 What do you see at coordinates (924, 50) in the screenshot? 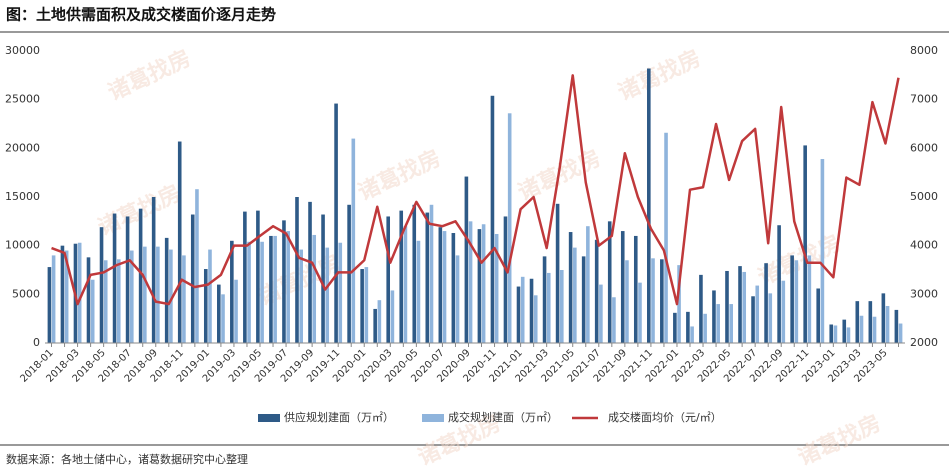
I see `y2-tick-label: 8000` at bounding box center [924, 50].